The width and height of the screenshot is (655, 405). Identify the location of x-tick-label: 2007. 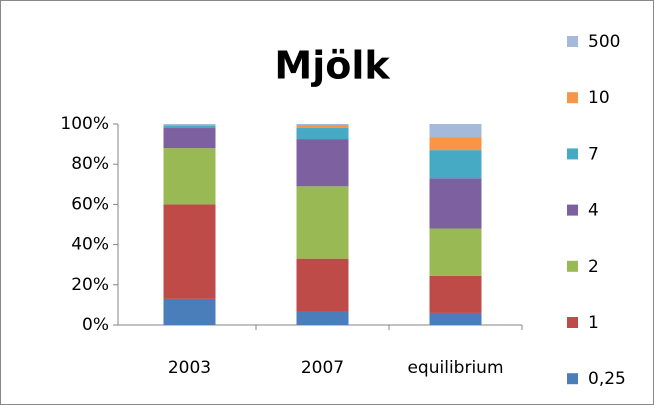
(322, 368).